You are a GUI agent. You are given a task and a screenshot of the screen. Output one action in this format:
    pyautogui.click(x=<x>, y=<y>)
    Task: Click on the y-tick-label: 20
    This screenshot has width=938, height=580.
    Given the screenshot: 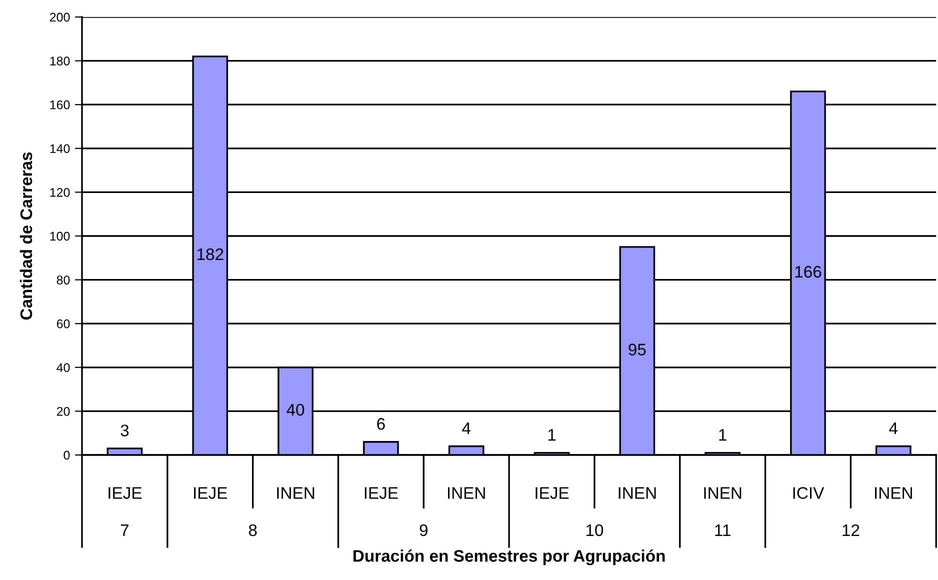 What is the action you would take?
    pyautogui.click(x=63, y=411)
    